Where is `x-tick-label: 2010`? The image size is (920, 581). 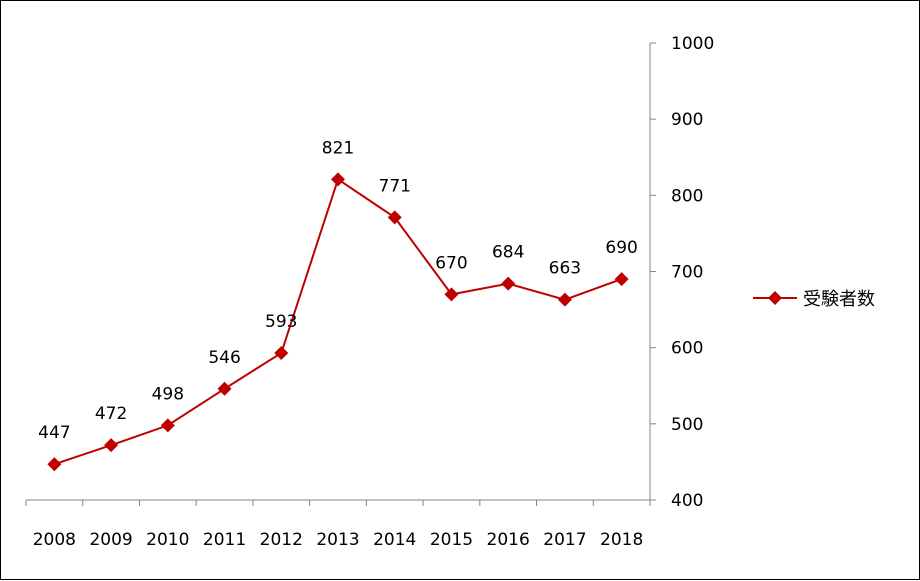 x-tick-label: 2010 is located at coordinates (167, 540).